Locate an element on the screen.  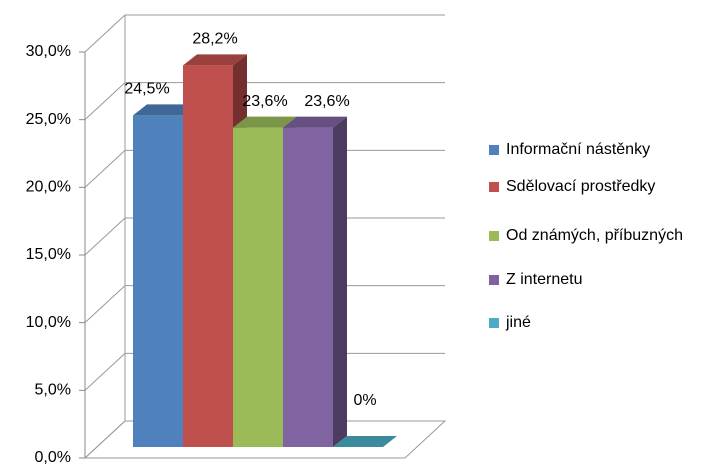
bar-side is located at coordinates (340, 281).